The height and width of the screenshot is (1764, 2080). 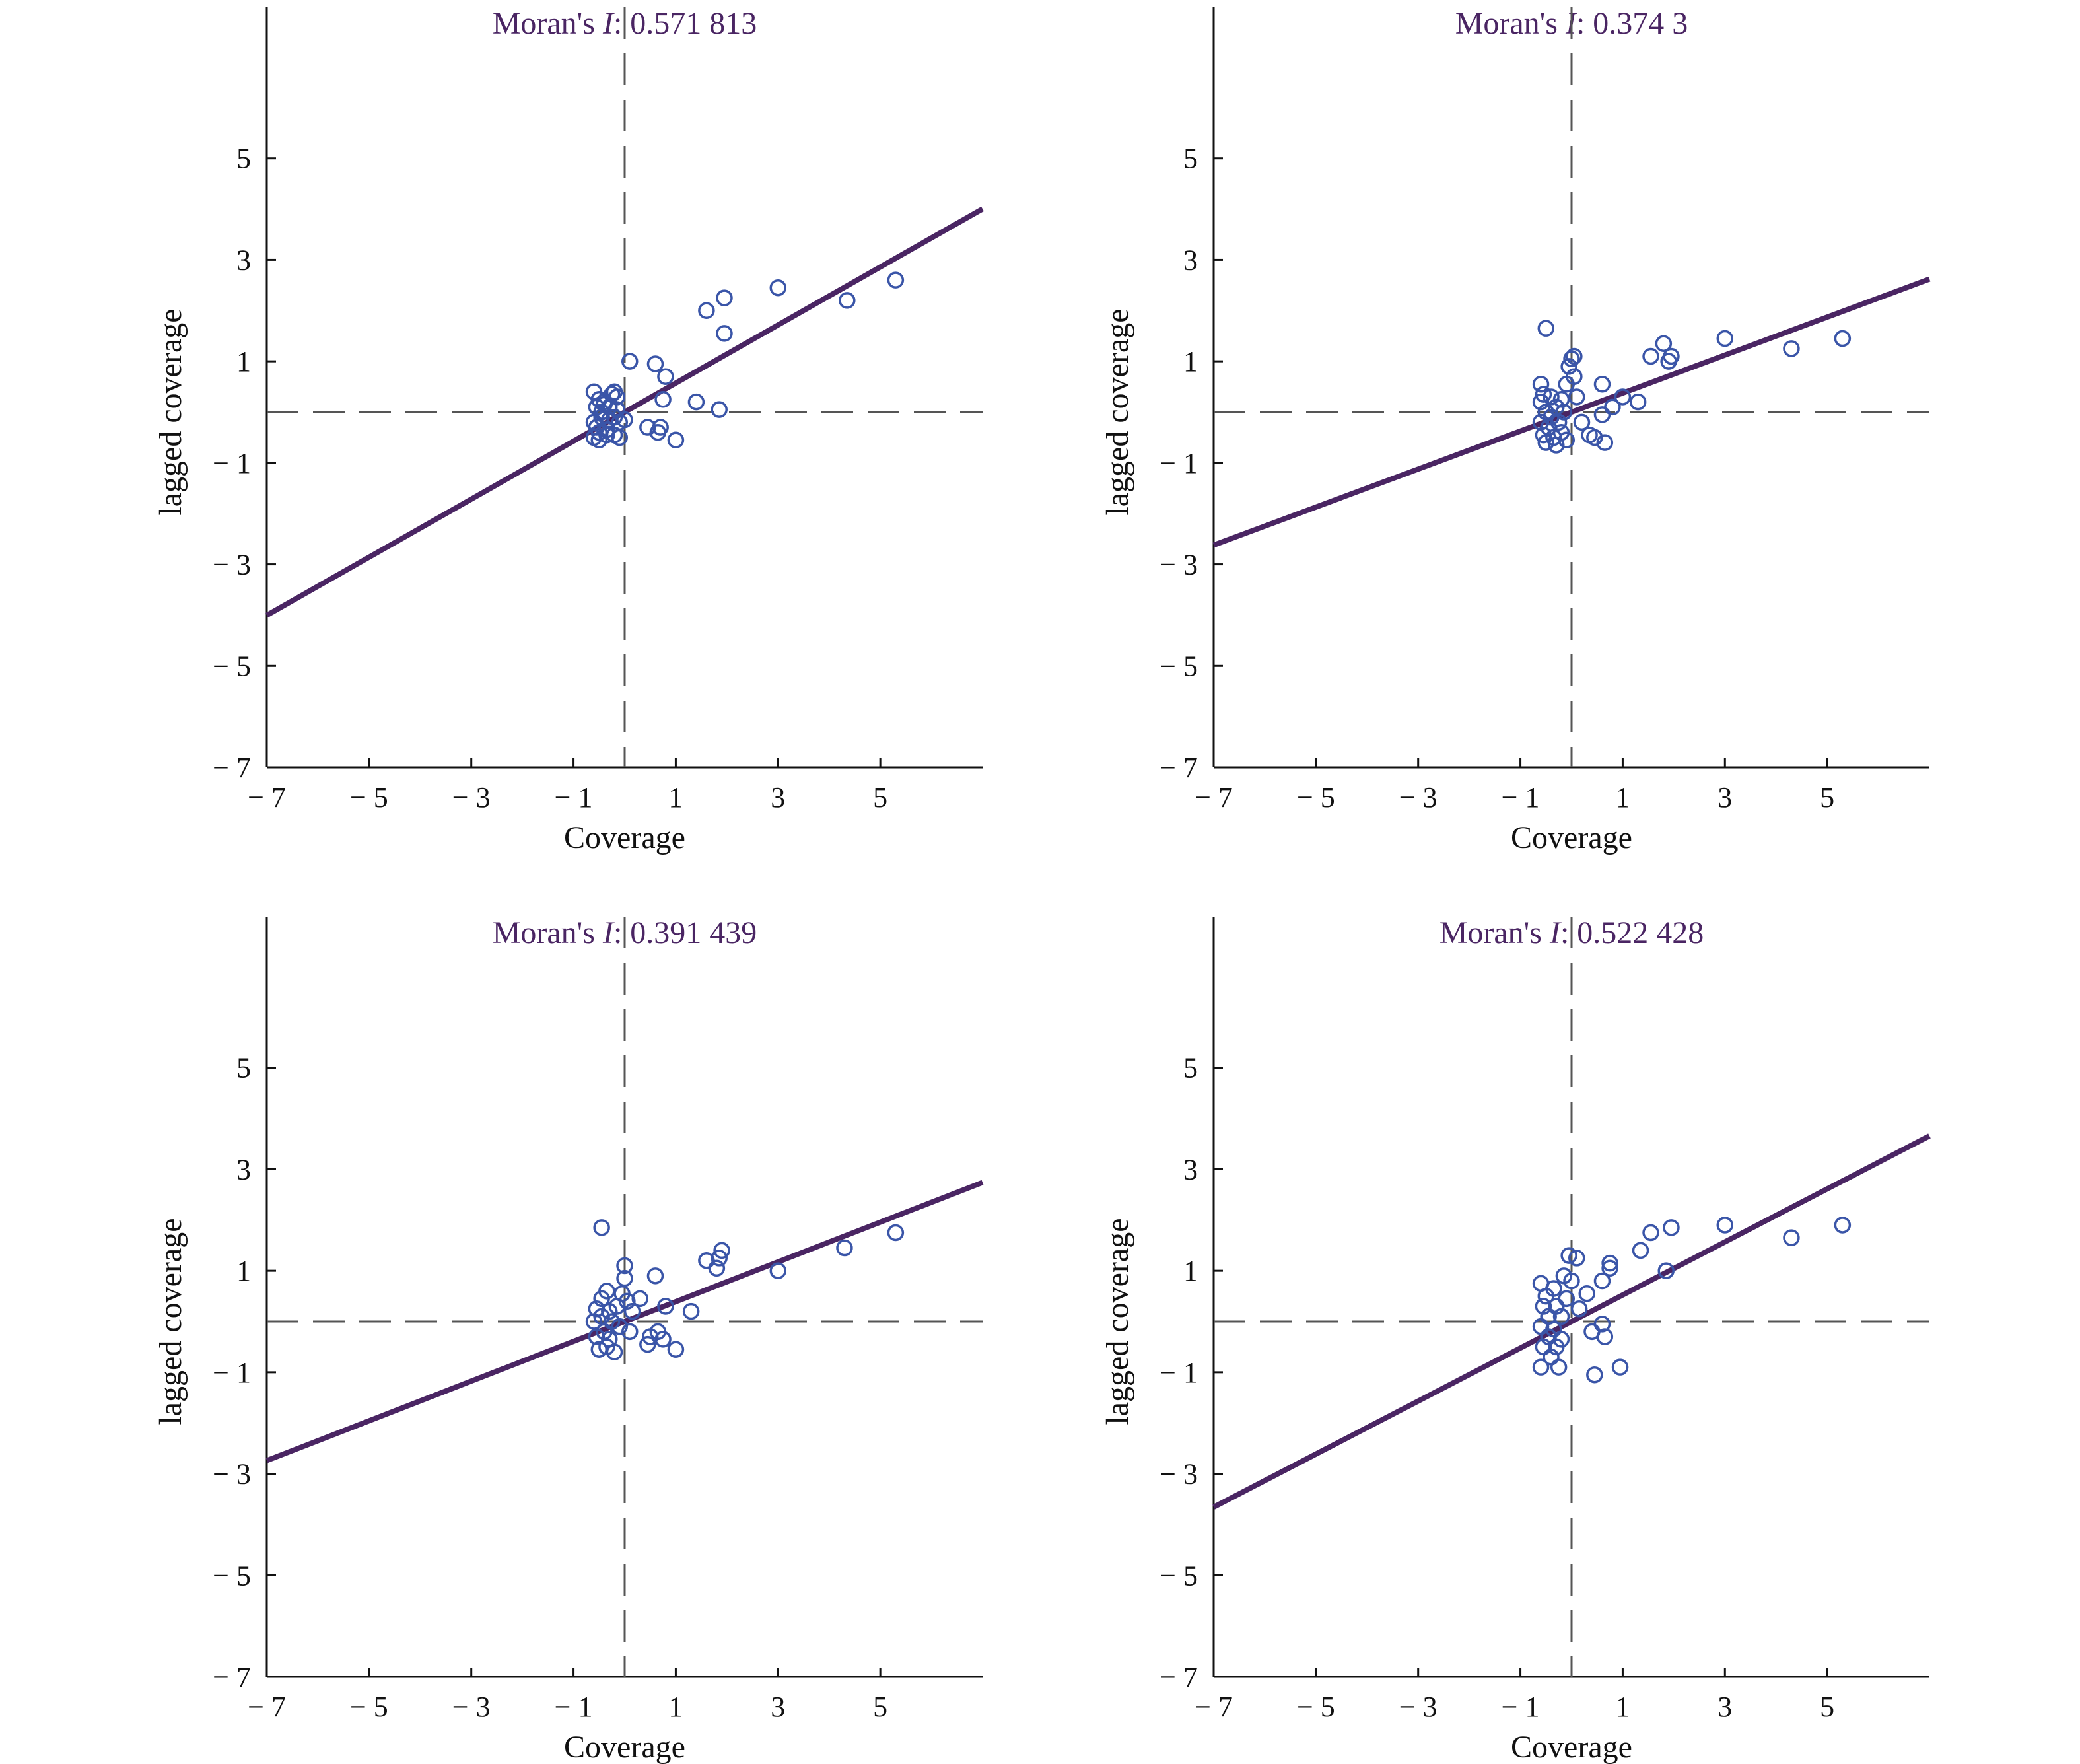 I want to click on regression-line, so click(x=1571, y=1322).